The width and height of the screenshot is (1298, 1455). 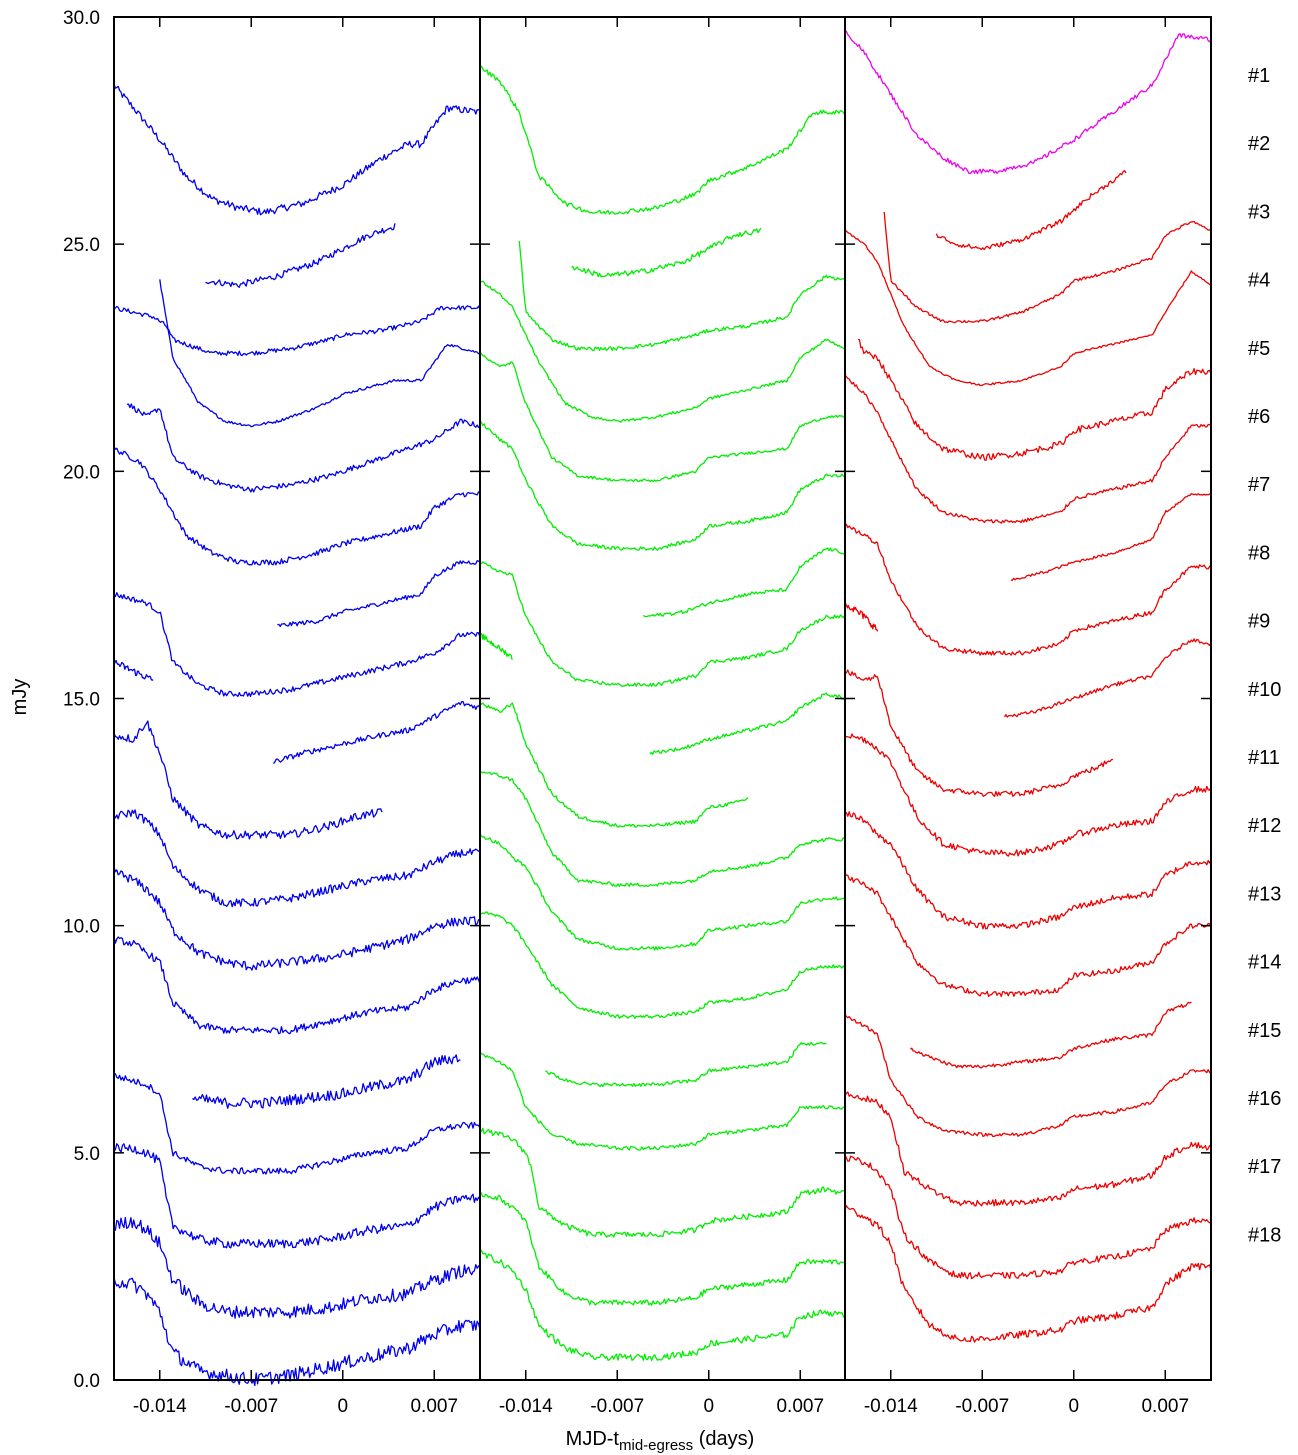 What do you see at coordinates (1259, 76) in the screenshot?
I see `run-label: #1` at bounding box center [1259, 76].